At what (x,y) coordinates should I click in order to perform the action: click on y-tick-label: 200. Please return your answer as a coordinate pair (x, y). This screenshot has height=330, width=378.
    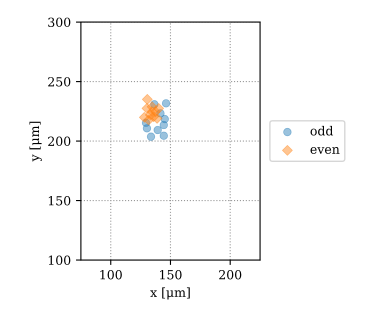
    Looking at the image, I should click on (59, 141).